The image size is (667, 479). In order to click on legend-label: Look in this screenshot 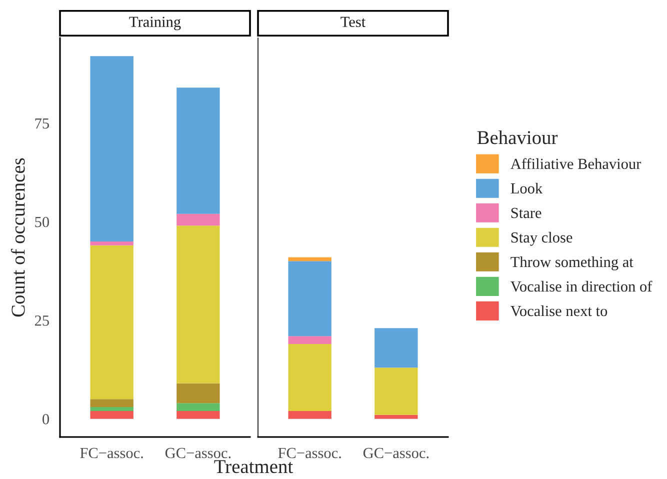, I will do `click(526, 188)`.